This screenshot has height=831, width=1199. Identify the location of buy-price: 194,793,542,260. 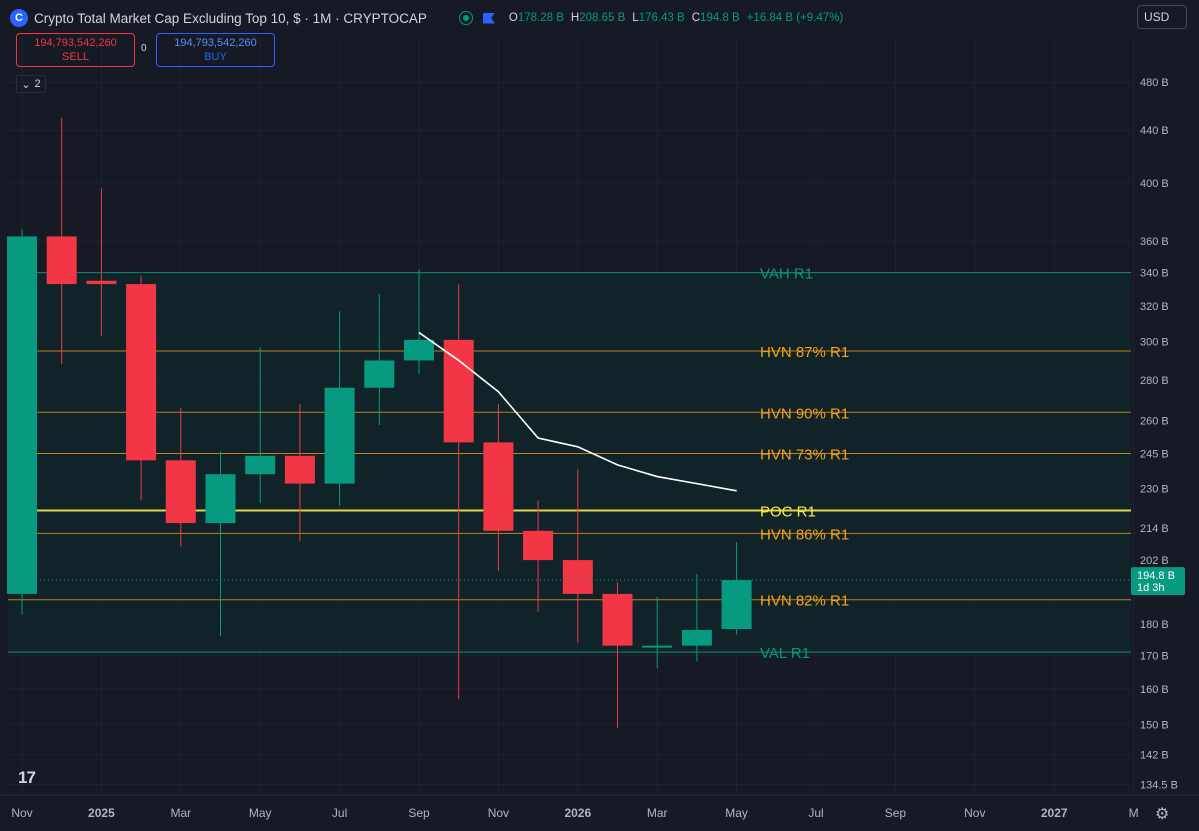
(215, 43).